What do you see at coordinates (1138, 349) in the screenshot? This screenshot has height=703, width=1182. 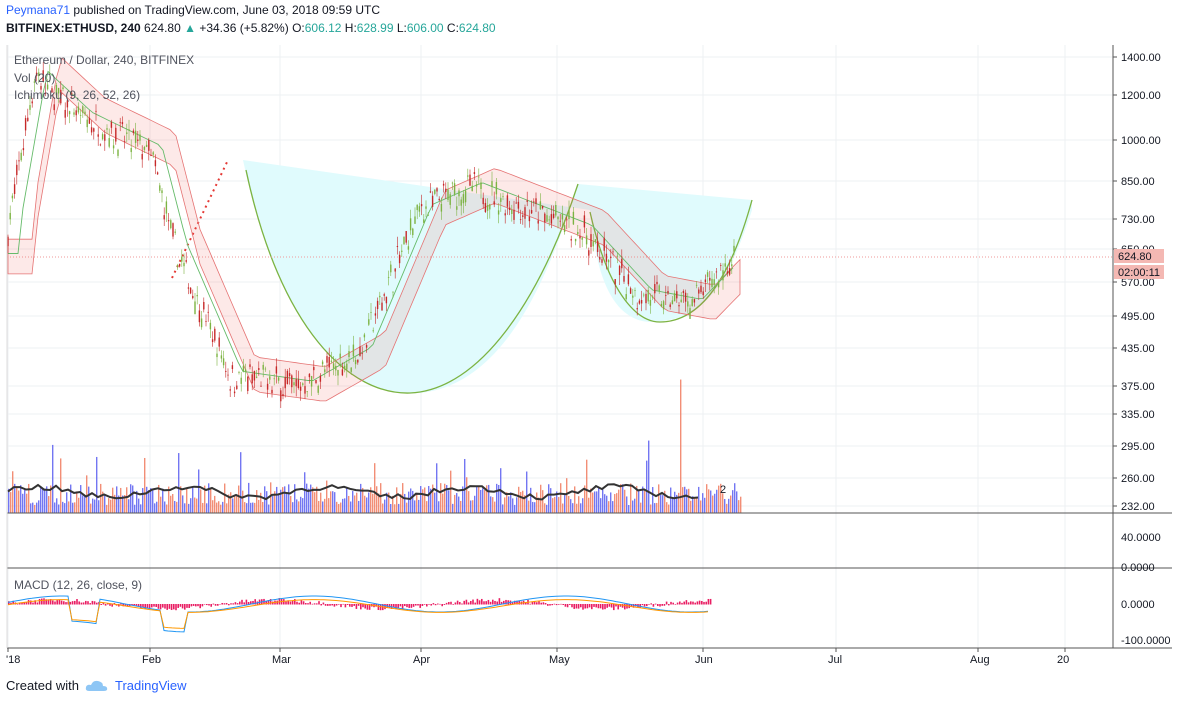 I see `price-tick-label: 435.00` at bounding box center [1138, 349].